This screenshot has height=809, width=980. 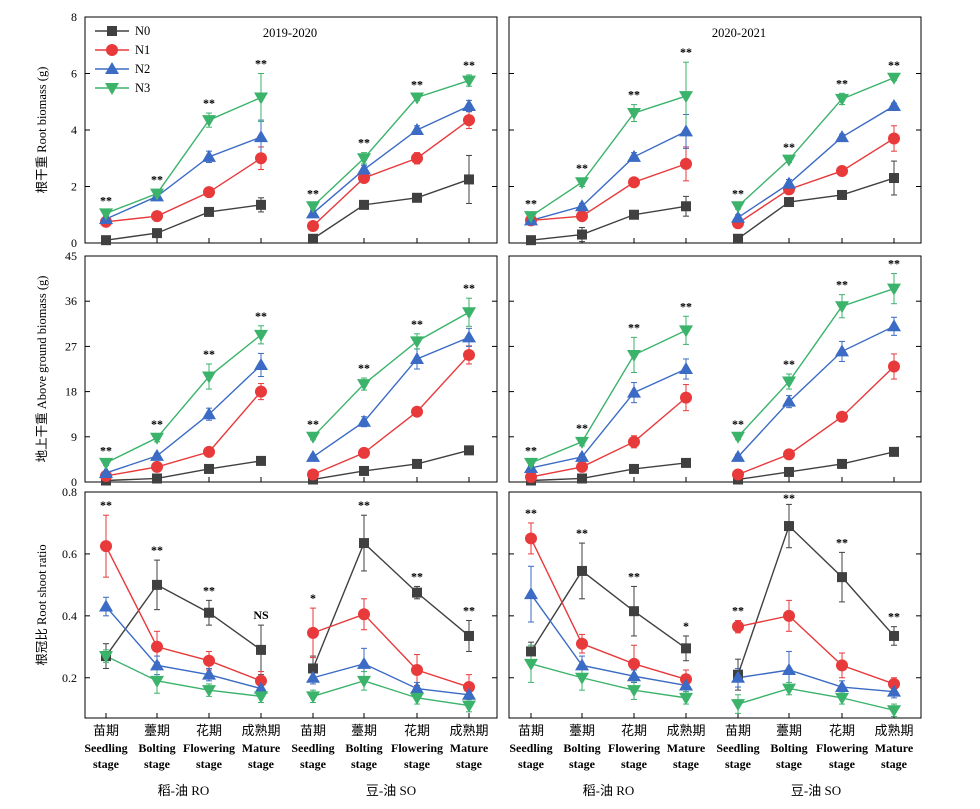 What do you see at coordinates (41, 130) in the screenshot?
I see `y-axis-label: 根干重 Root biomass (g)` at bounding box center [41, 130].